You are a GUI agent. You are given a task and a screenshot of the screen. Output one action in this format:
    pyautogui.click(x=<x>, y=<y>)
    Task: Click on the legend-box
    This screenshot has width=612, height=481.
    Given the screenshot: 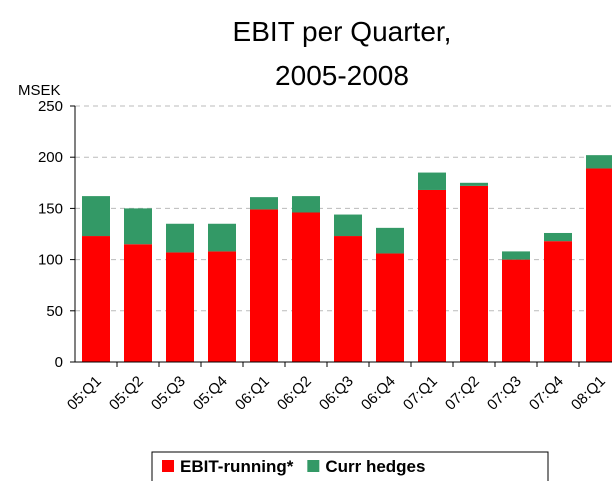 What is the action you would take?
    pyautogui.click(x=350, y=466)
    